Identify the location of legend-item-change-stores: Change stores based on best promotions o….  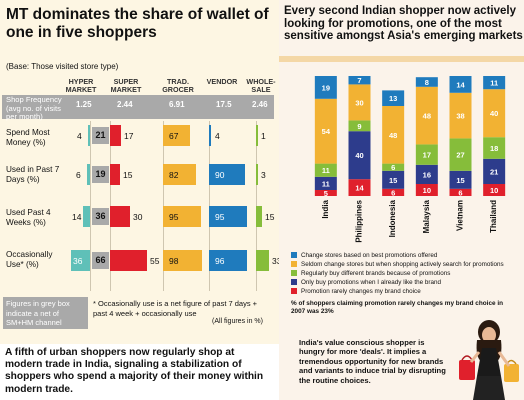
(364, 256).